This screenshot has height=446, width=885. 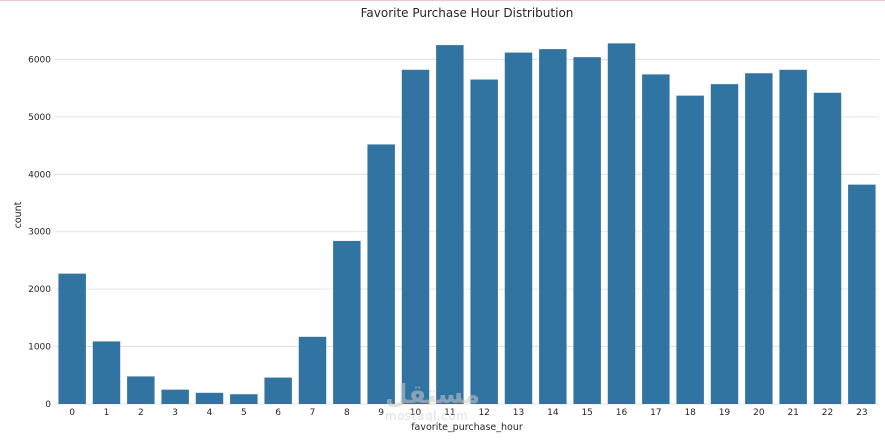 What do you see at coordinates (518, 413) in the screenshot?
I see `x-tick-label: 13` at bounding box center [518, 413].